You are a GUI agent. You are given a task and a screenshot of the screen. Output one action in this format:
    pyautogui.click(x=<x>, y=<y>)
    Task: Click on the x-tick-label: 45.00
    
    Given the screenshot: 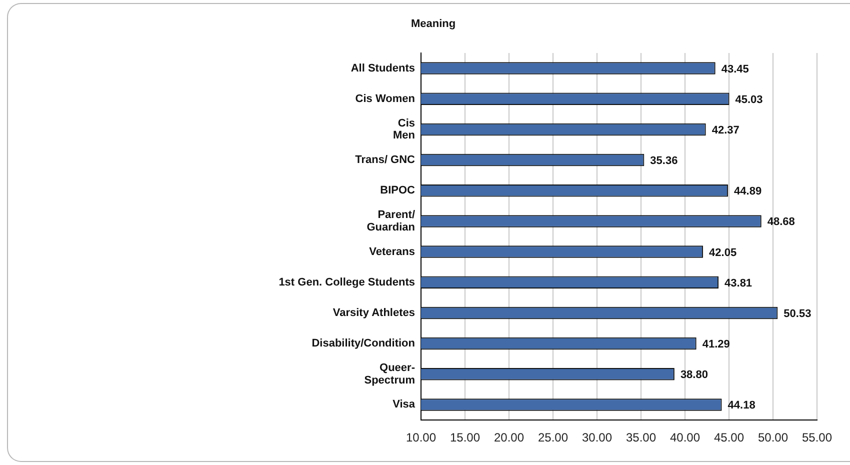 What is the action you would take?
    pyautogui.click(x=729, y=437)
    